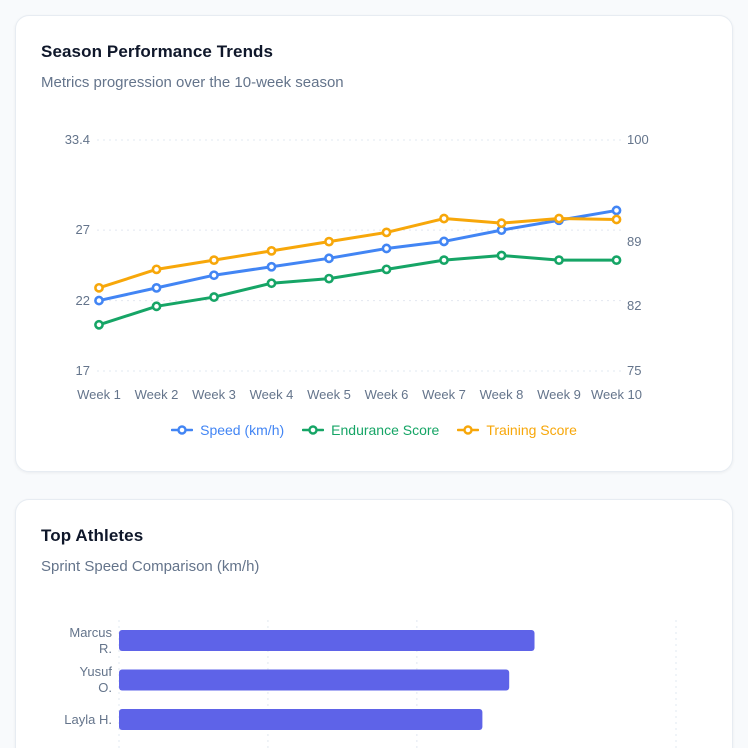  I want to click on x-axis-label: Week 1, so click(99, 394).